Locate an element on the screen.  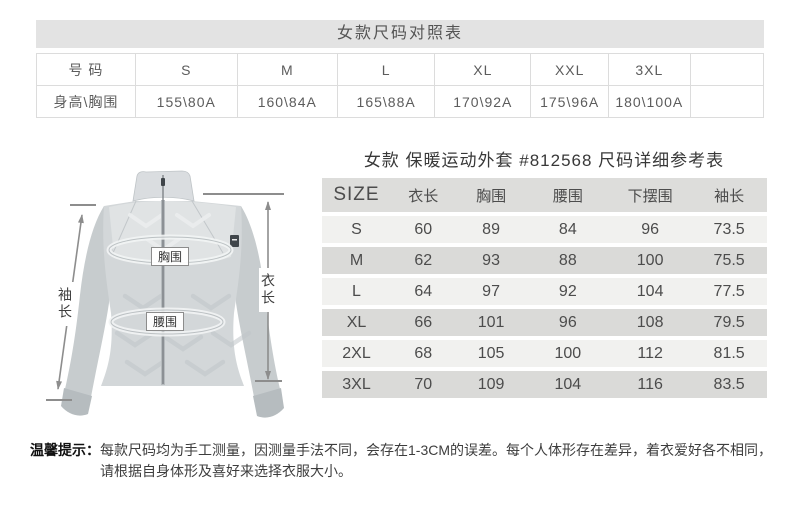
column-header: SIZE is located at coordinates (356, 194).